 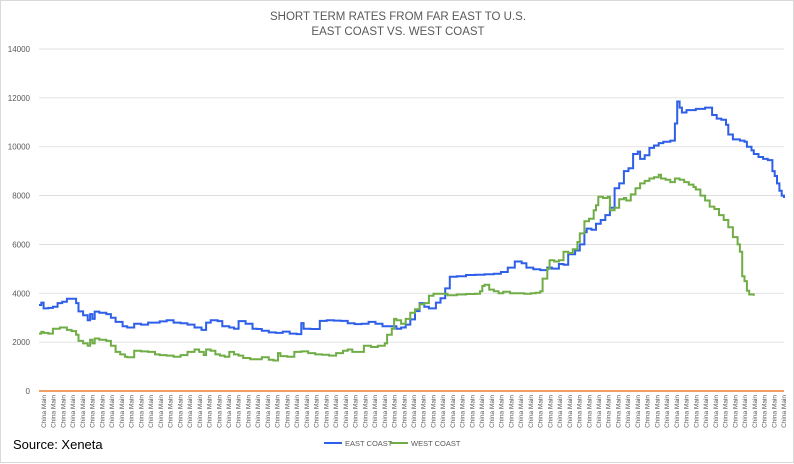 I want to click on source-note: Source: Xeneta, so click(x=58, y=444).